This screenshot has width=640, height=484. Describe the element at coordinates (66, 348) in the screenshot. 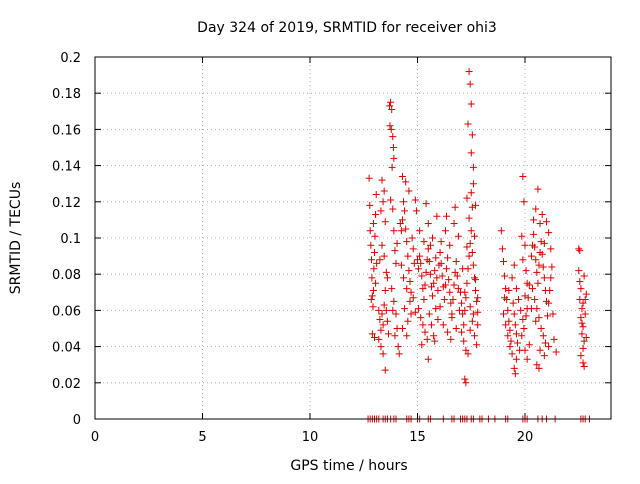

I see `y-tick-label: 0.04` at that location.